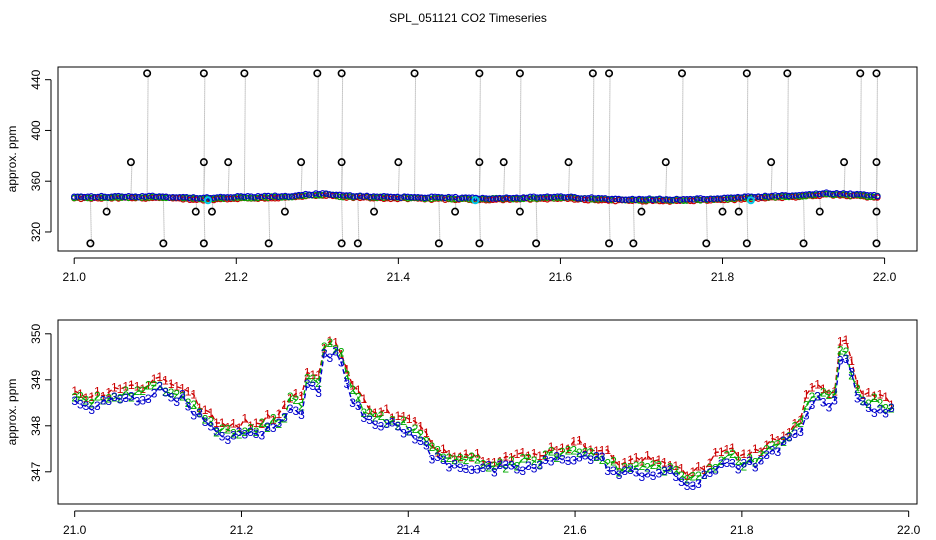  Describe the element at coordinates (242, 530) in the screenshot. I see `bottom-x-tick-label: 21.2` at that location.